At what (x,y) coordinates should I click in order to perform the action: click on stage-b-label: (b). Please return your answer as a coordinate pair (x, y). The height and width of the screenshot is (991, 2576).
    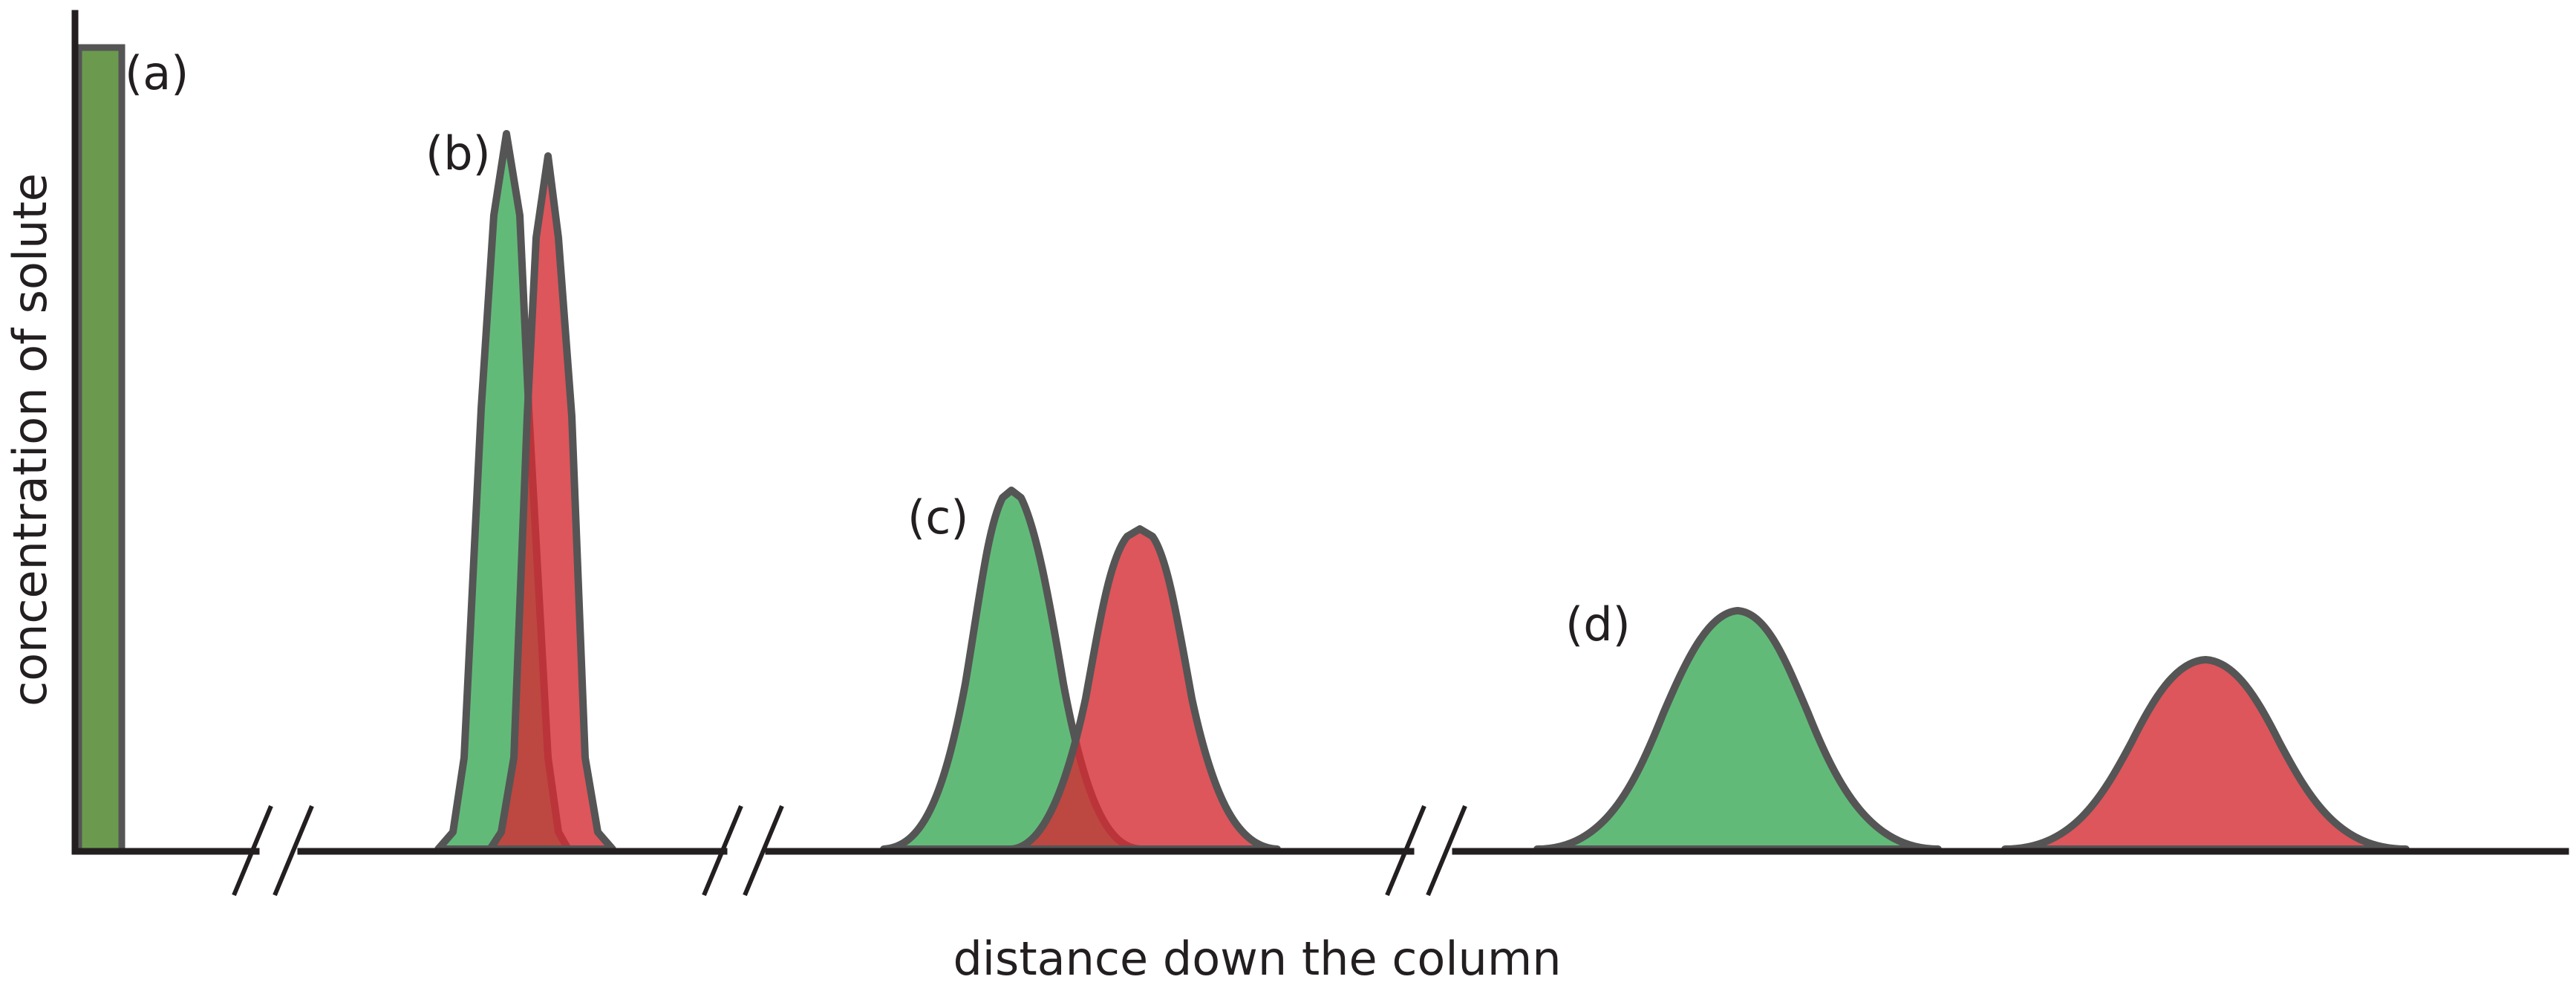
    Looking at the image, I should click on (458, 154).